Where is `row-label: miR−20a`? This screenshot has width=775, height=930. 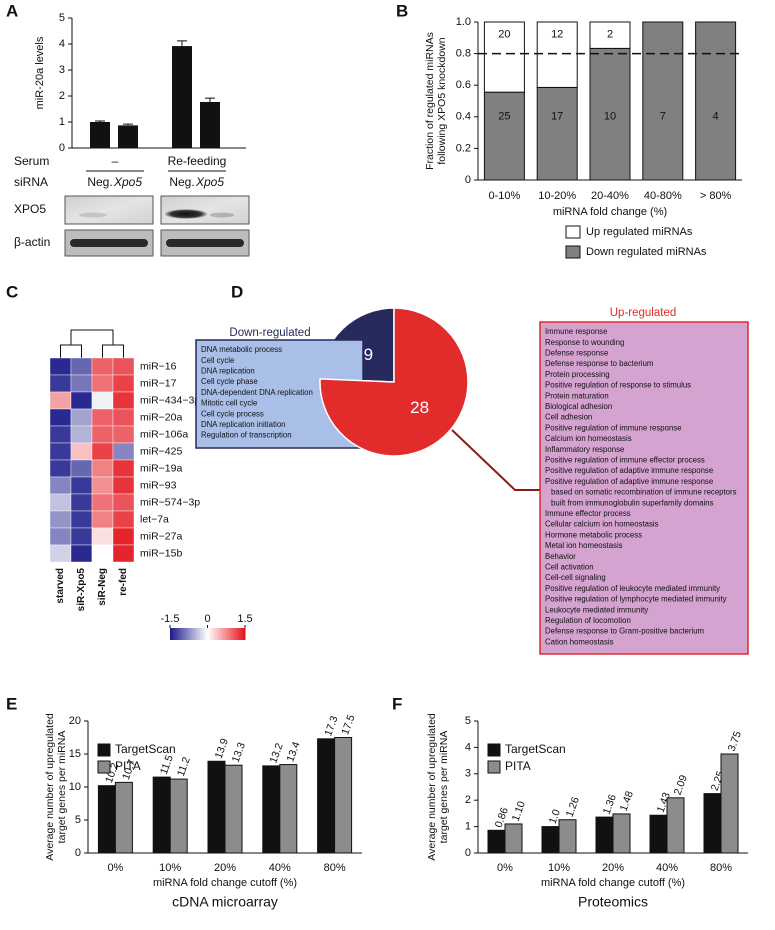
row-label: miR−20a is located at coordinates (161, 417).